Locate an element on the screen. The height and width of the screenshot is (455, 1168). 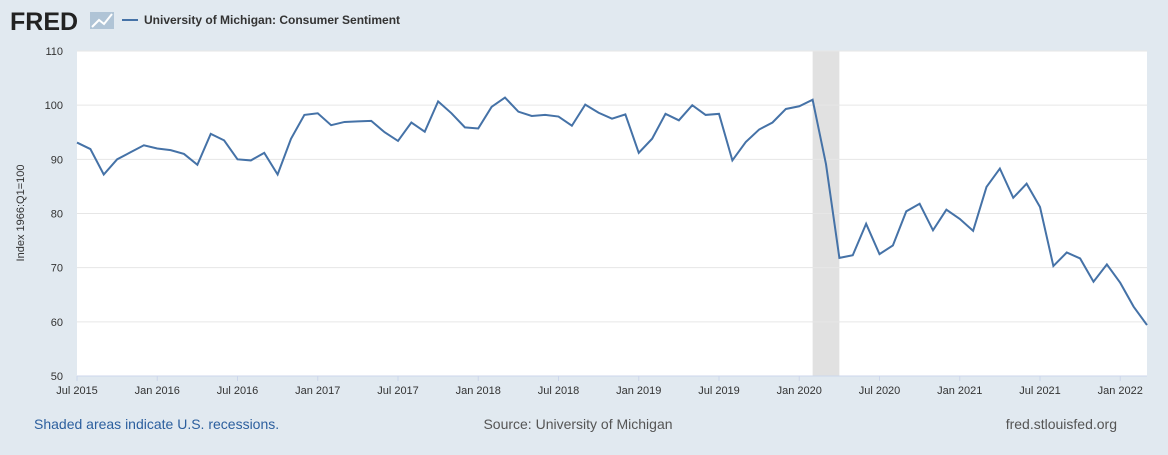
x-tick-label: Jul 2015 is located at coordinates (77, 391).